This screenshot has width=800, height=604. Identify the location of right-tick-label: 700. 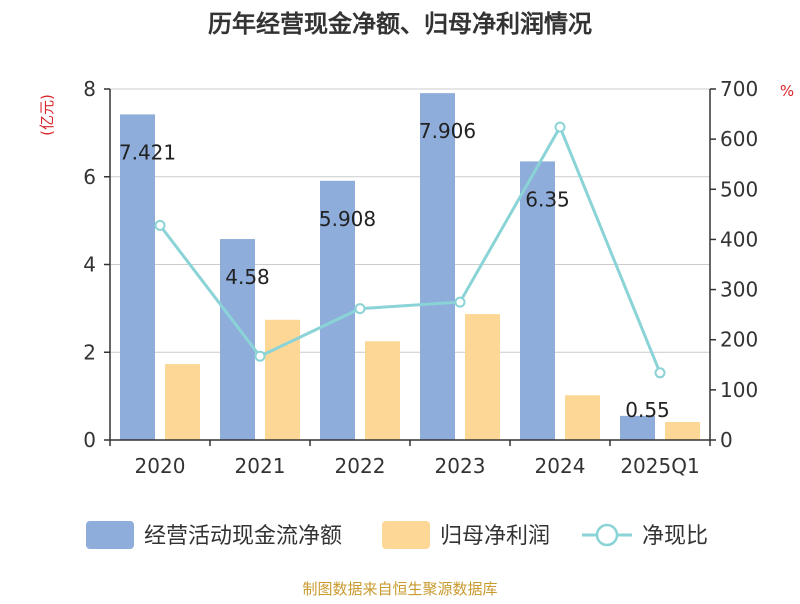
(739, 89).